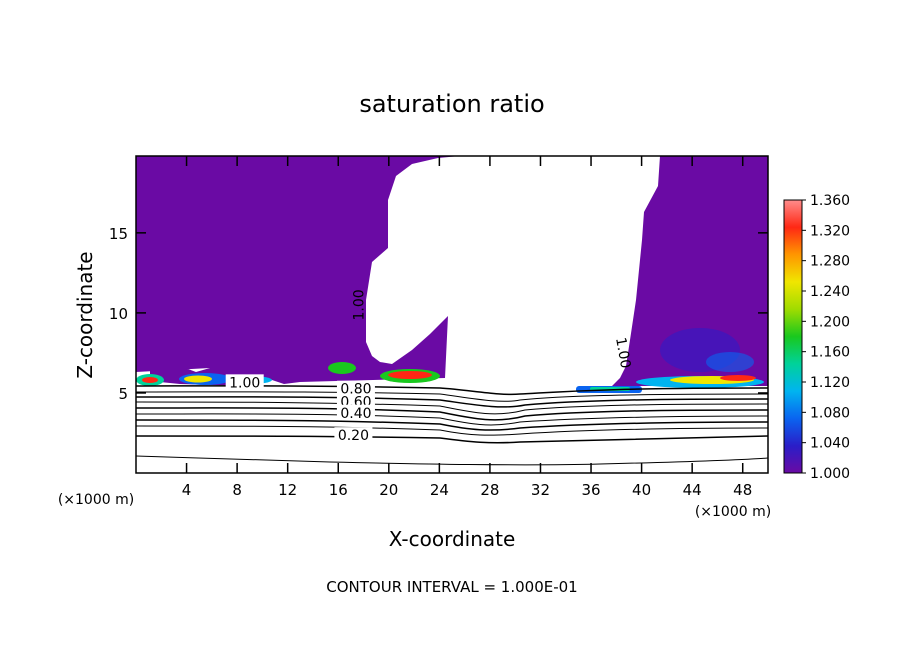 Image resolution: width=904 pixels, height=654 pixels. I want to click on colorbar-tick-label: 1.320, so click(830, 231).